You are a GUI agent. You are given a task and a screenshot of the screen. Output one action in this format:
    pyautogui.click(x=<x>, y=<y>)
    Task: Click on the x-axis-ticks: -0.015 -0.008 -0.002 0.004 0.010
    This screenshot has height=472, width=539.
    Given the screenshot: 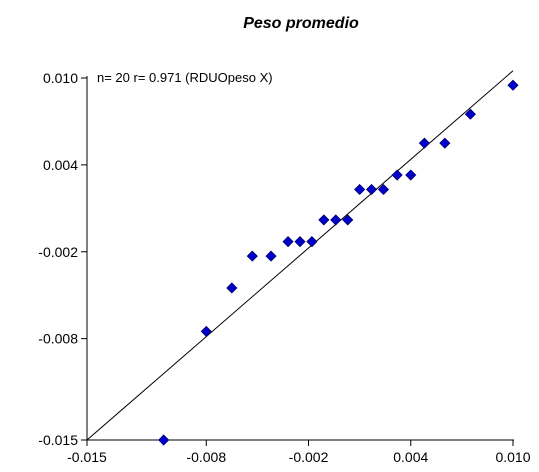 What is the action you would take?
    pyautogui.click(x=299, y=452)
    